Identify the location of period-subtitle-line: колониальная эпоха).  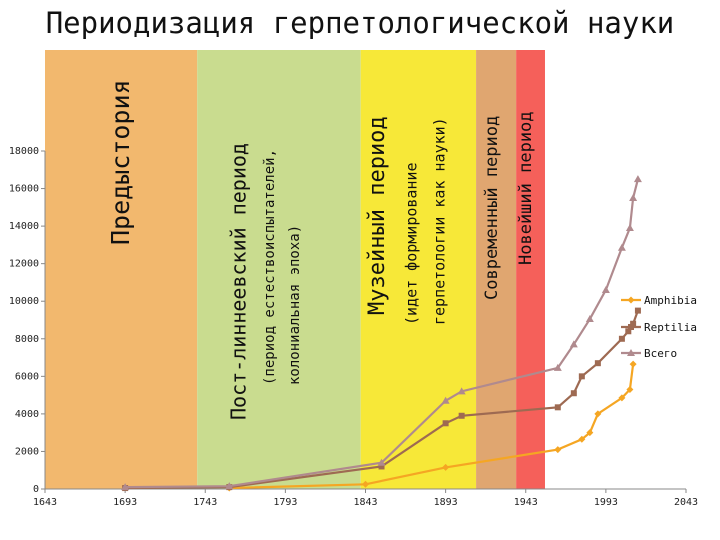
(295, 305).